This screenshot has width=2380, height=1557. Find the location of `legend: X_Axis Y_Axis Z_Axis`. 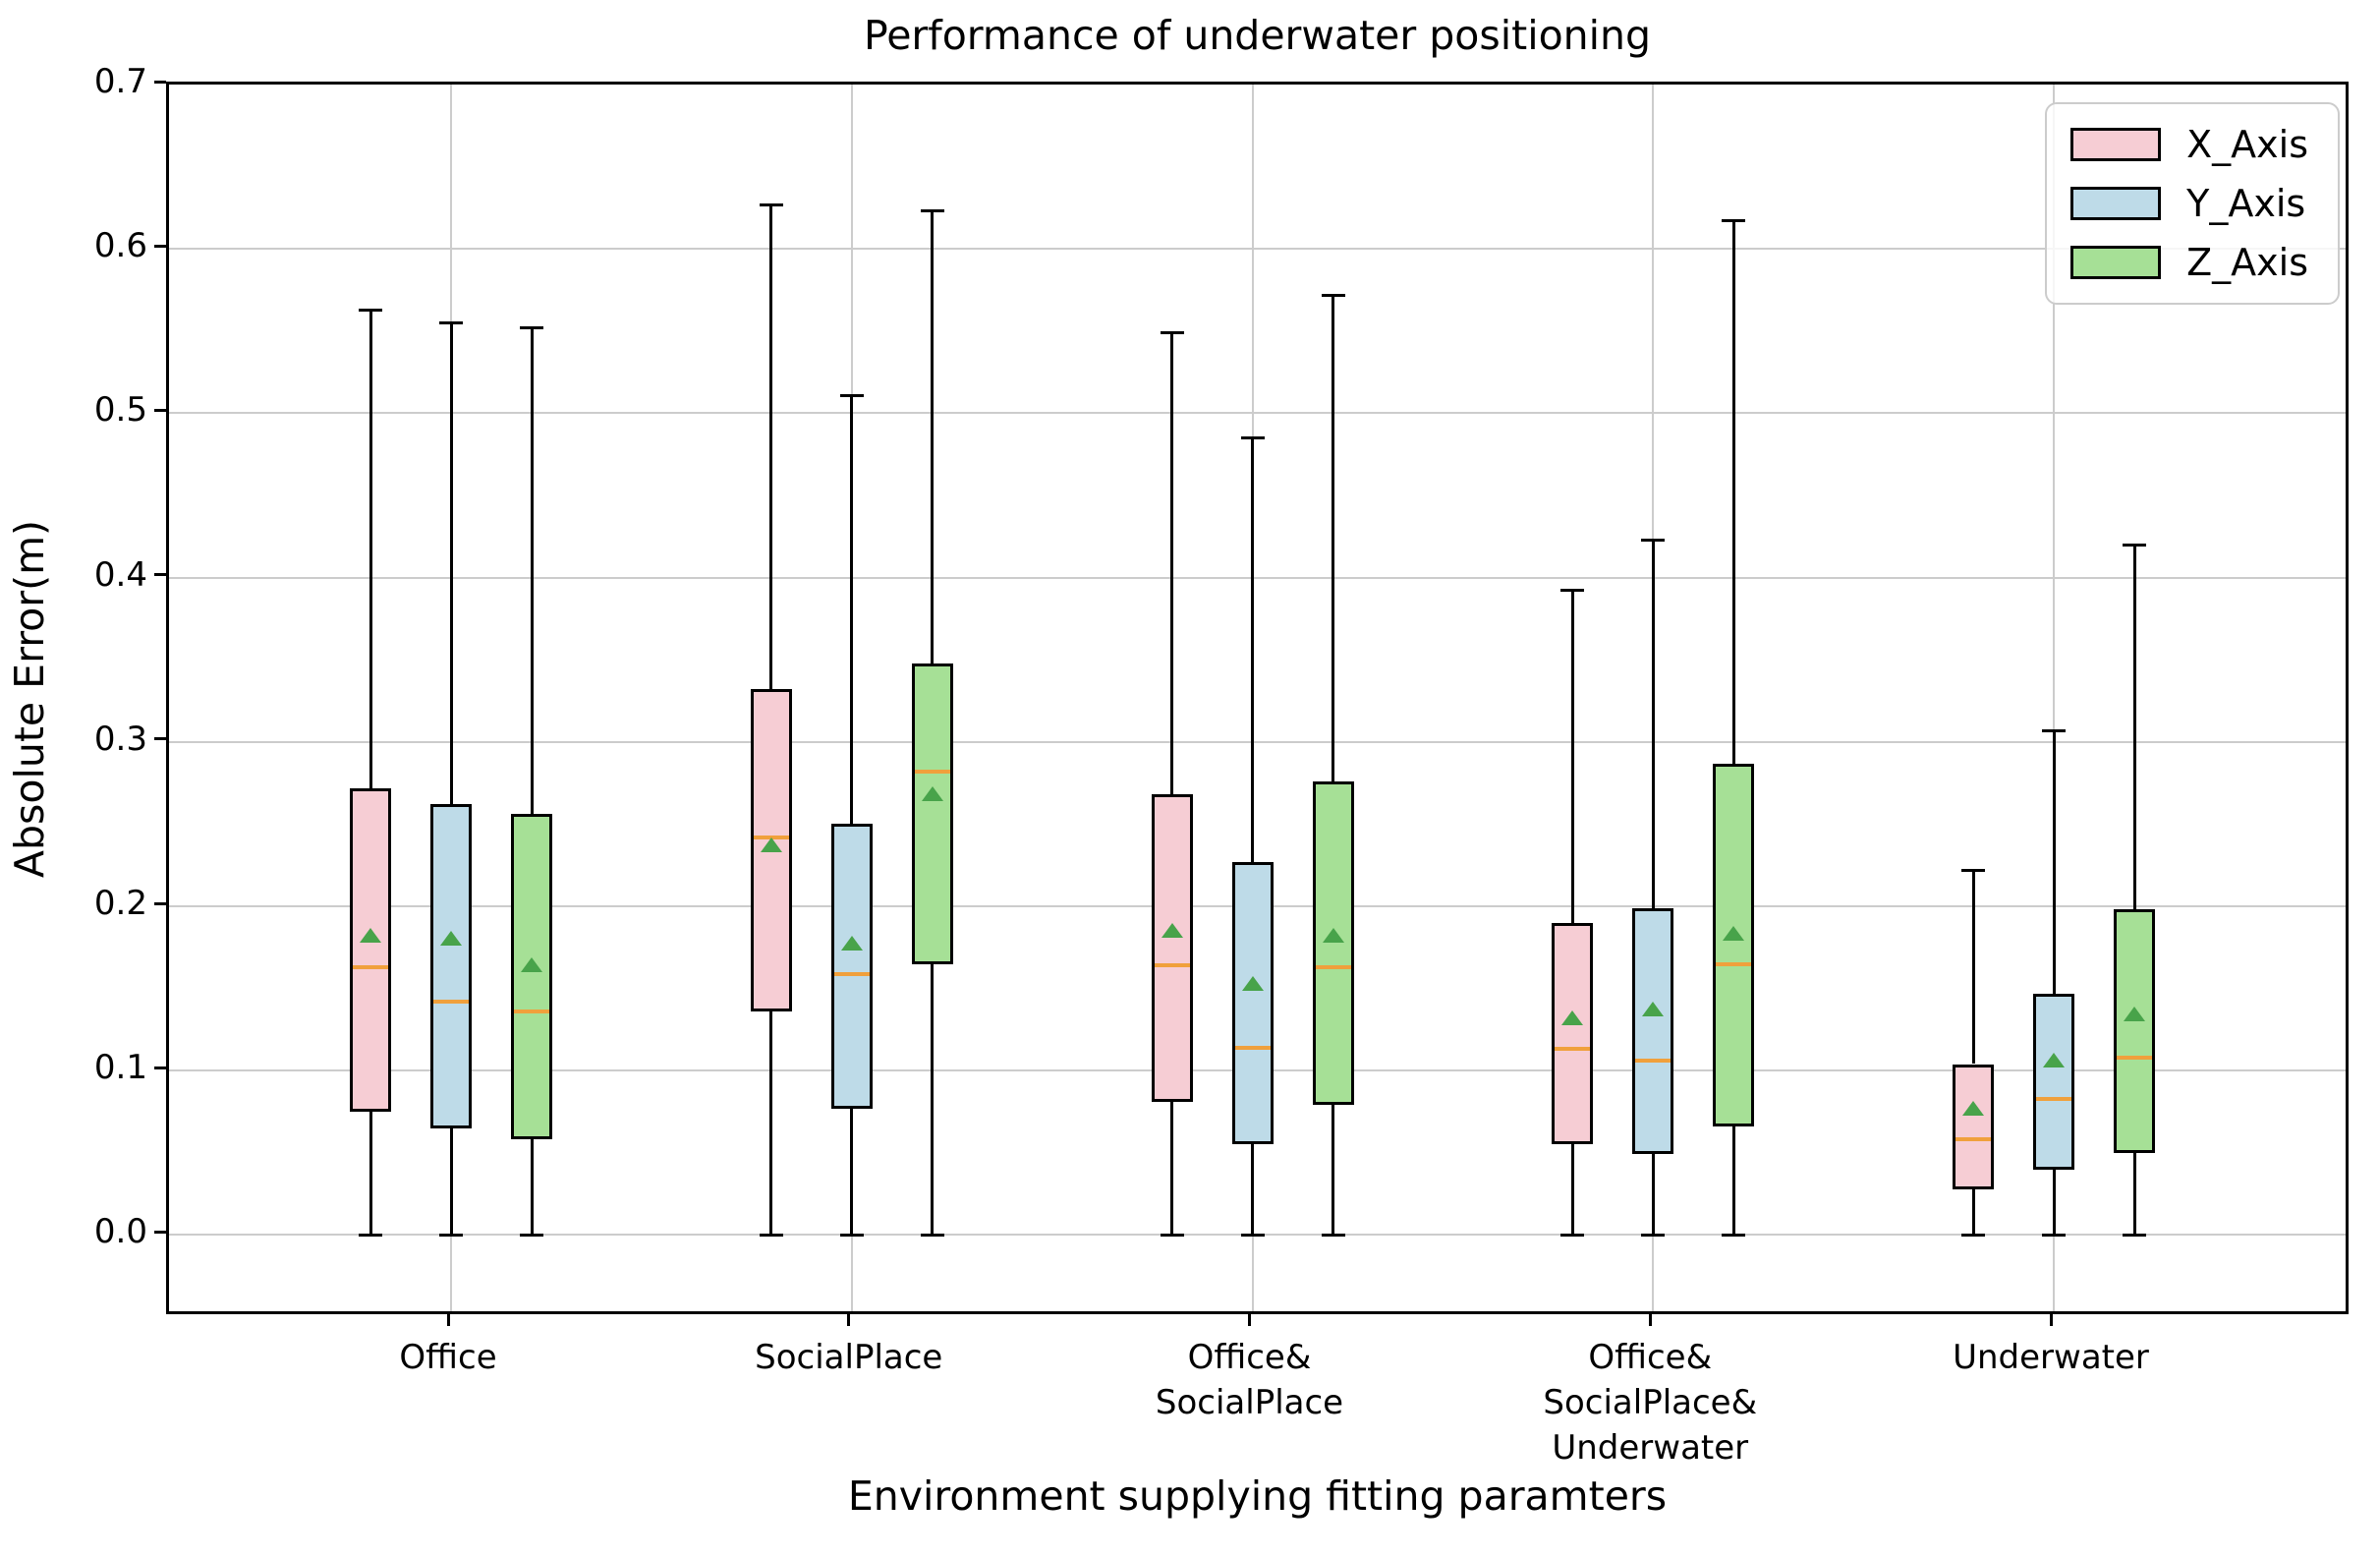

legend: X_Axis Y_Axis Z_Axis is located at coordinates (2192, 203).